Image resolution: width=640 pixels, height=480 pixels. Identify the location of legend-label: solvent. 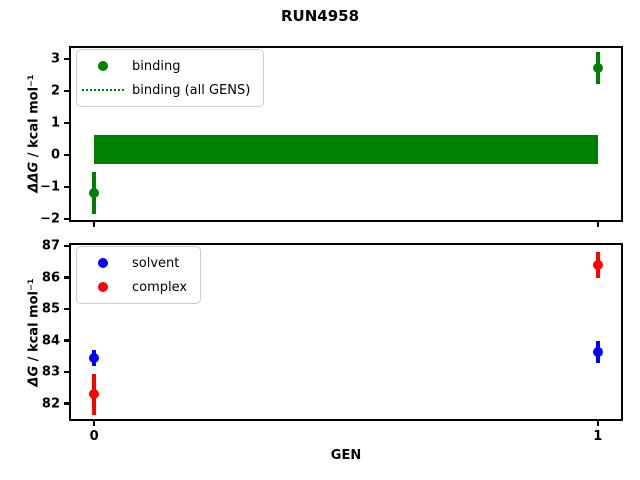
(156, 263).